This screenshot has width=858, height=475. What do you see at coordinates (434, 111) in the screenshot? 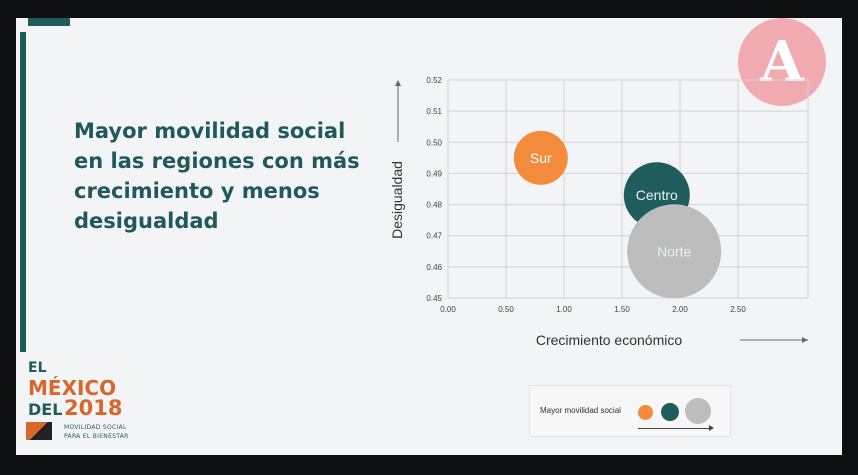
I see `y-tick-label: 0.51` at bounding box center [434, 111].